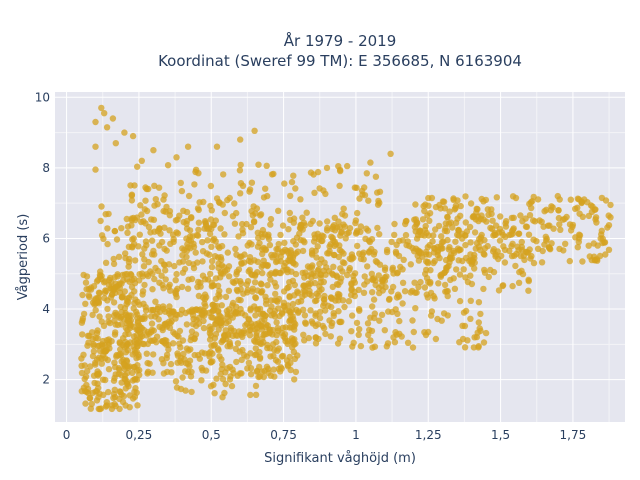 This screenshot has height=480, width=640. I want to click on x-tick-label: 1,75, so click(573, 435).